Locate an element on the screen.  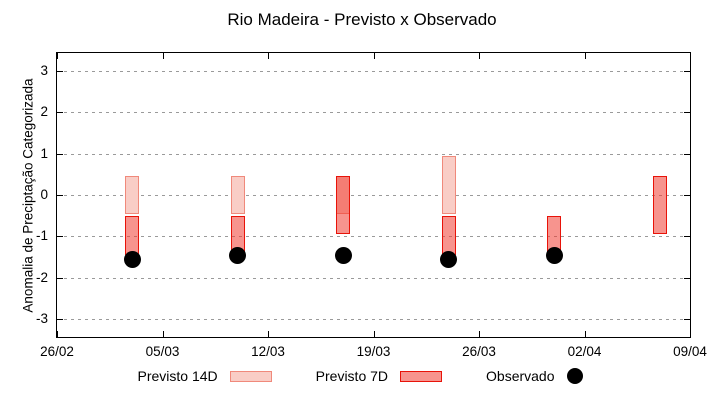
y-tick-label: -1 is located at coordinates (41, 236).